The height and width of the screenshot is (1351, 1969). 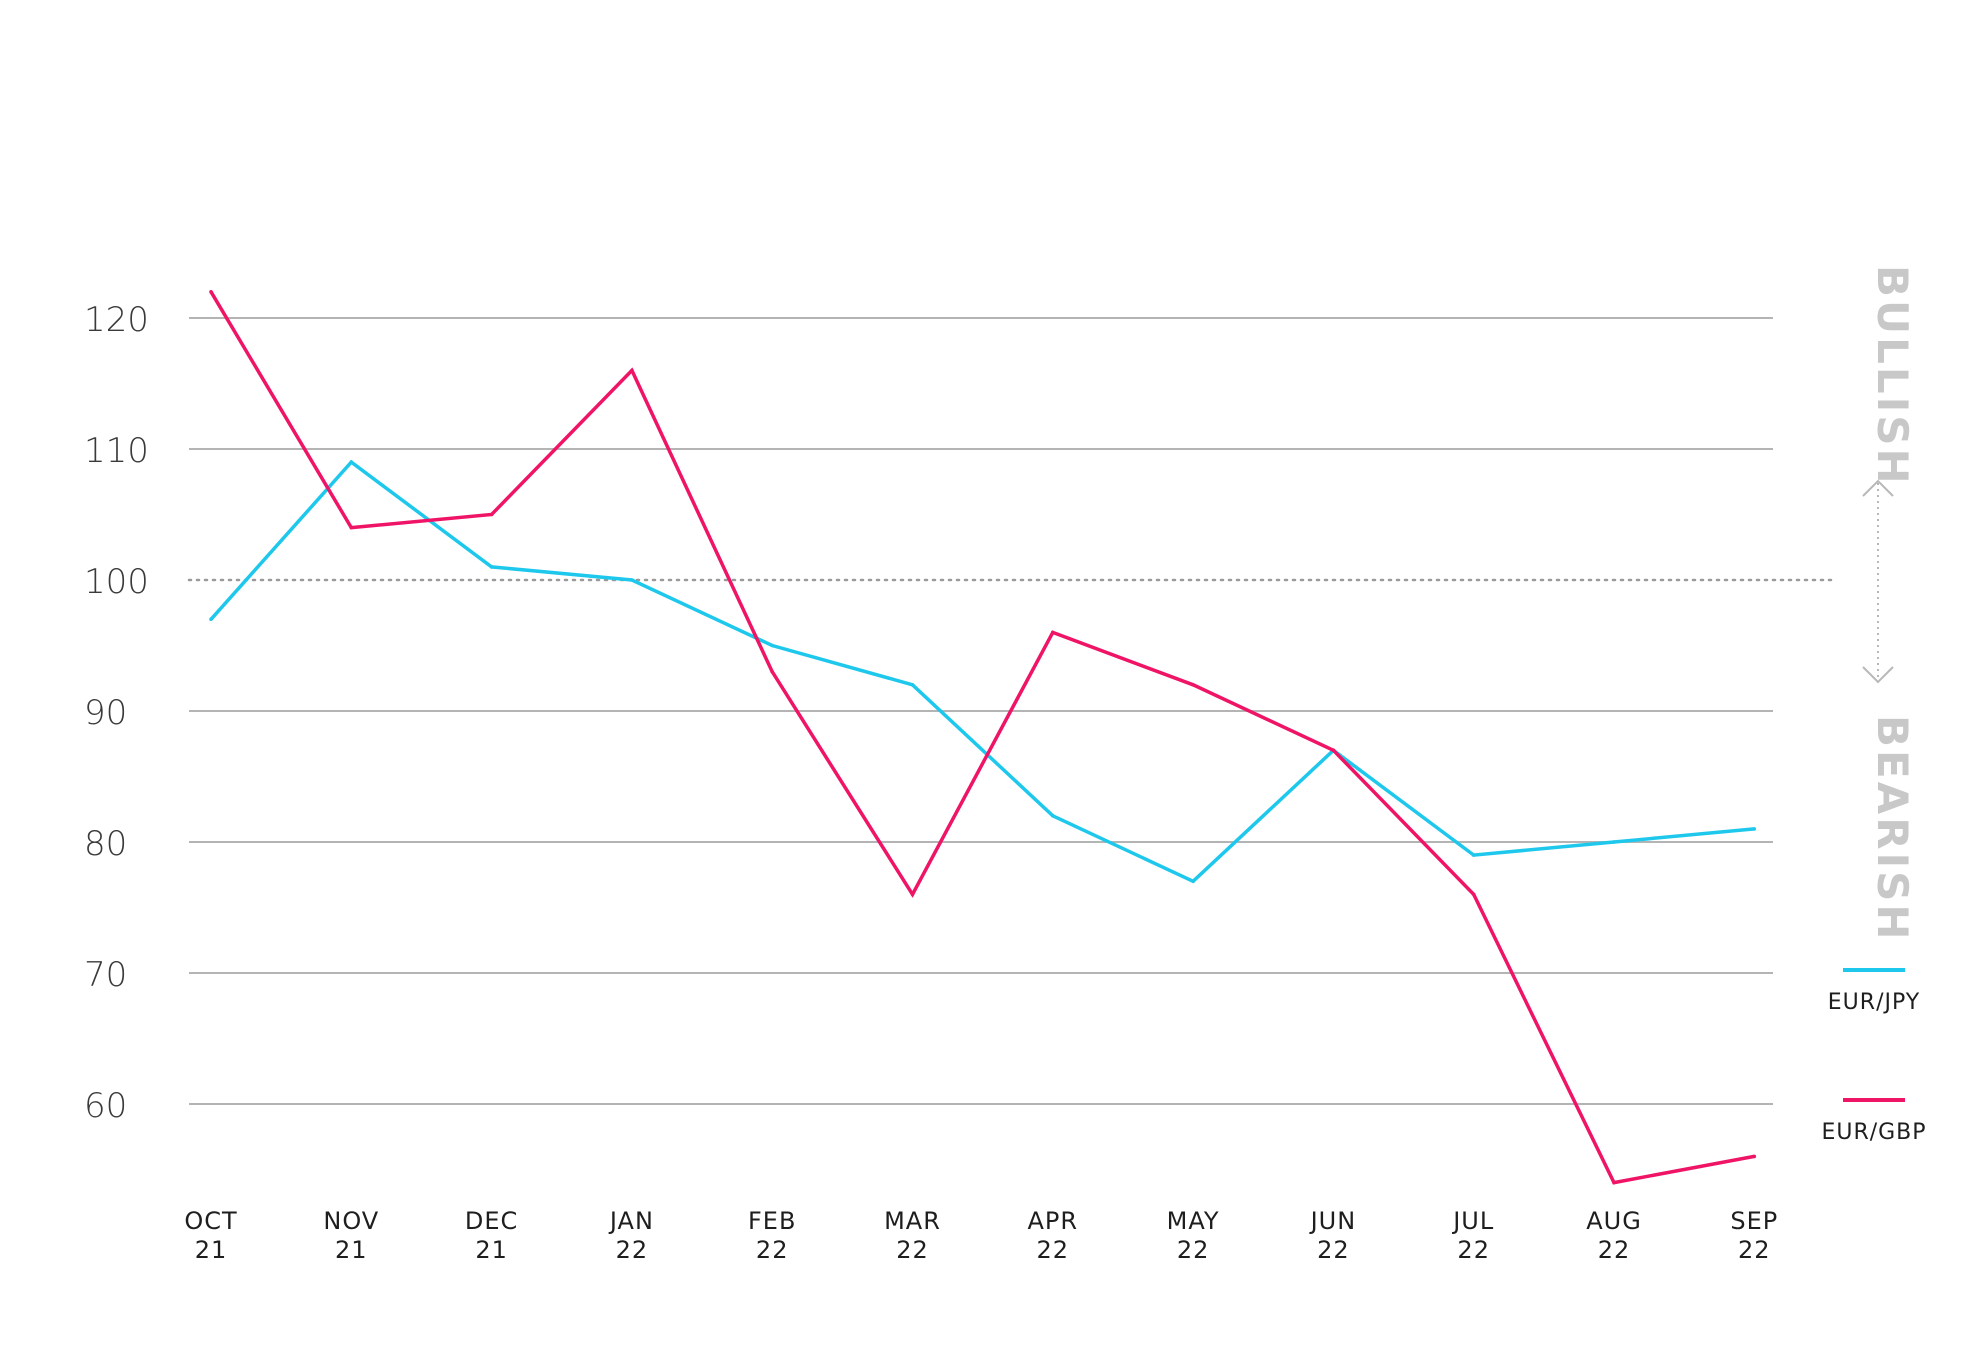 What do you see at coordinates (116, 320) in the screenshot?
I see `y-tick-label: 120` at bounding box center [116, 320].